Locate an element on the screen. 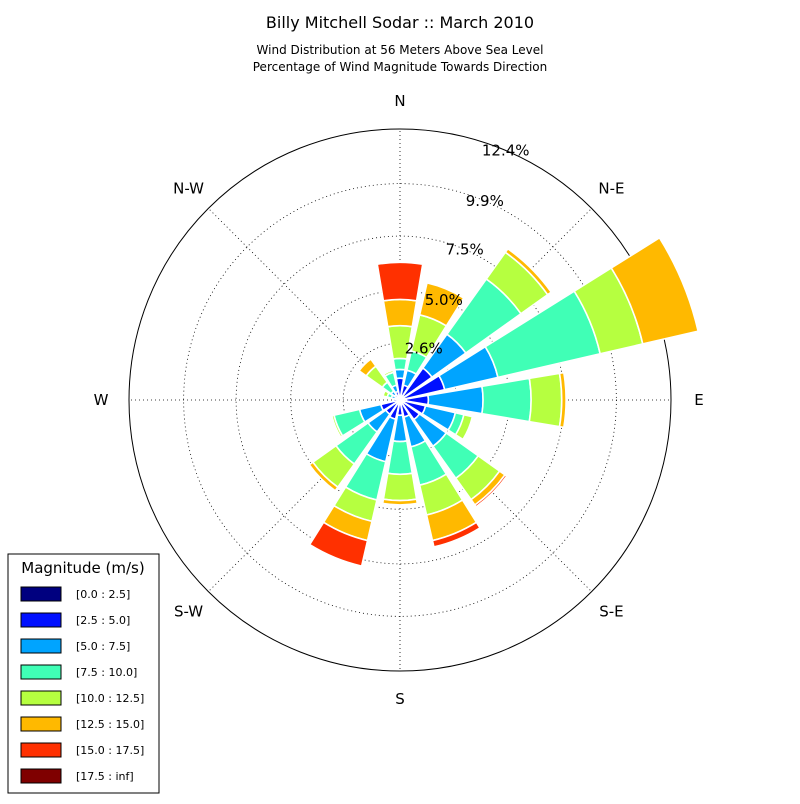  ring-labels: 2.6% 5.0% 7.5% 9.9% 12.4% is located at coordinates (467, 250).